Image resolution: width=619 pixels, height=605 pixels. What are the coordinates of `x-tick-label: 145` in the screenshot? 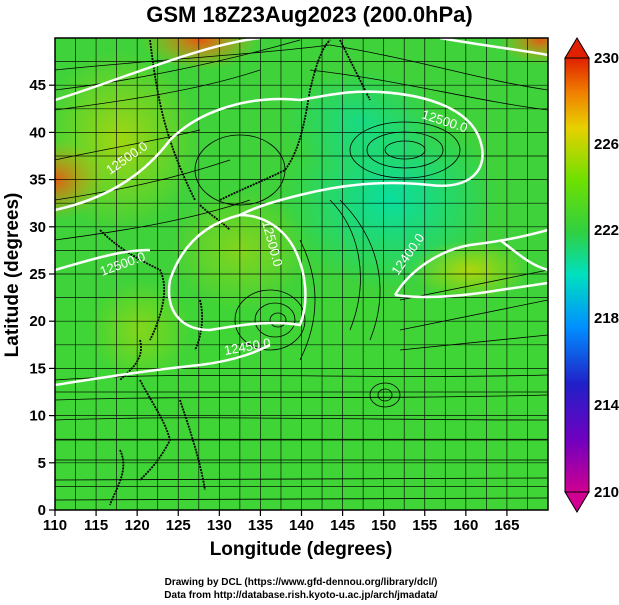 It's located at (342, 525).